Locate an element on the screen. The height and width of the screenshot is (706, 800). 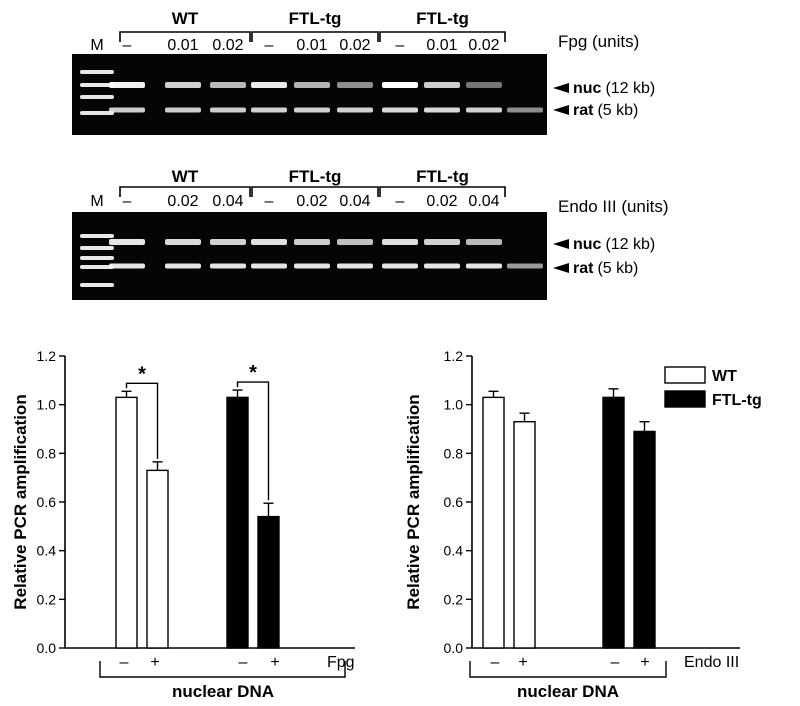
y-tick-label: 0.2 is located at coordinates (47, 599).